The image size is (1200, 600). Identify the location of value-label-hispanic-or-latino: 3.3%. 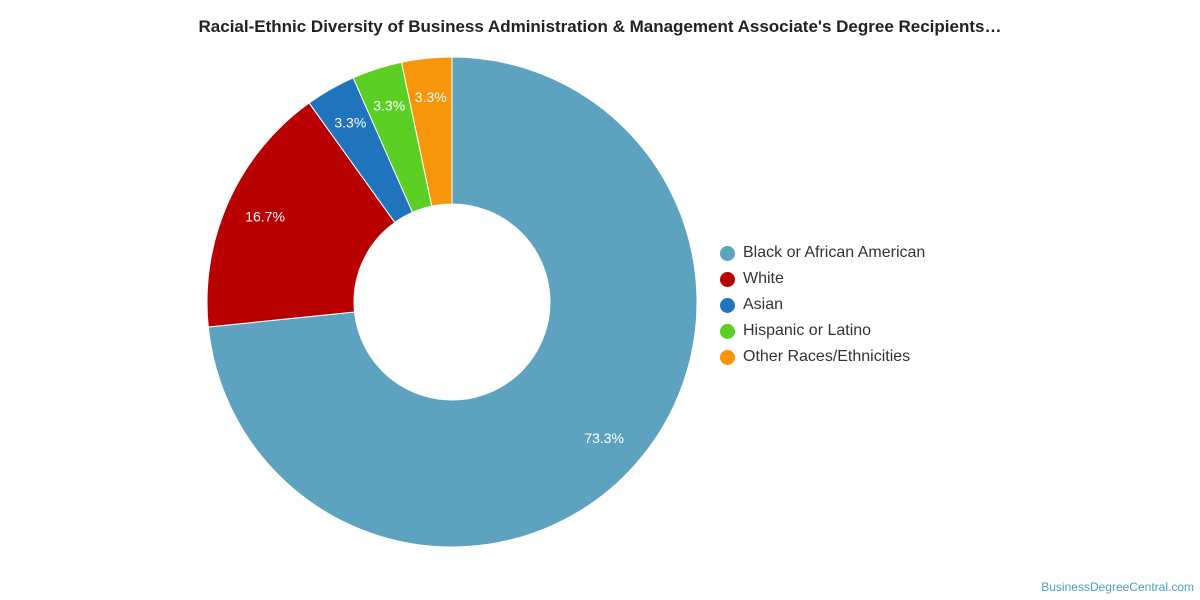
(389, 106).